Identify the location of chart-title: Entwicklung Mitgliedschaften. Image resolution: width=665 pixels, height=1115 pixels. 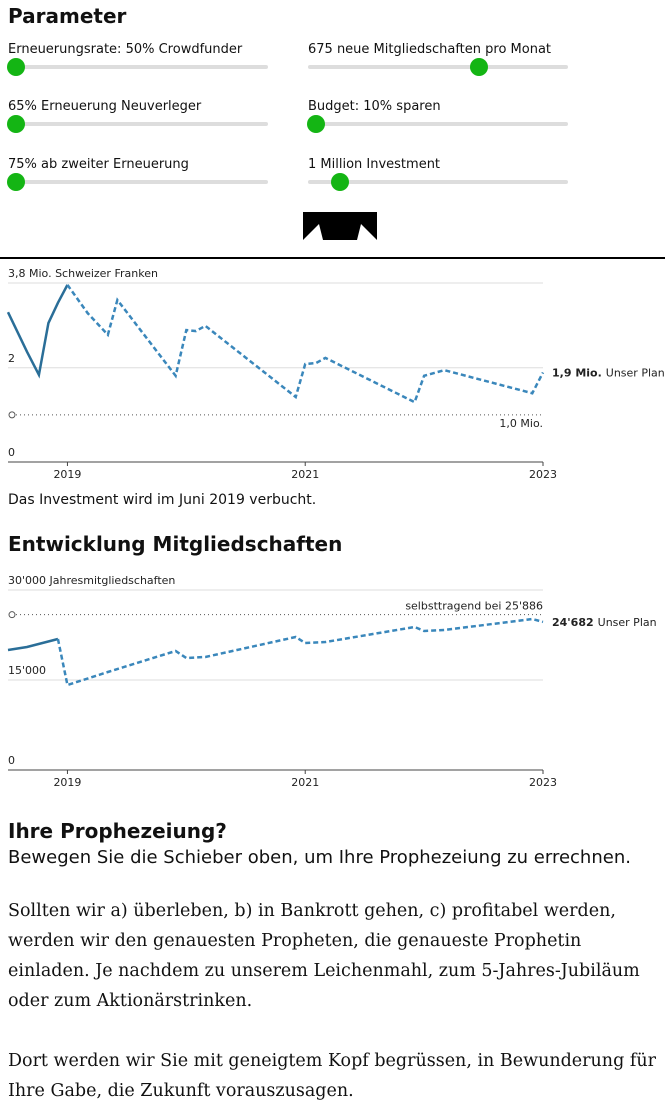
(175, 544).